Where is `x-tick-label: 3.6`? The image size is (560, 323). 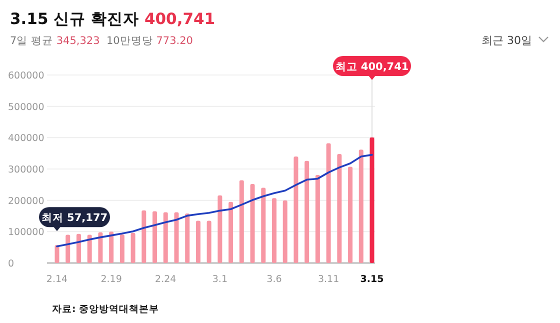
x-tick-label: 3.6 is located at coordinates (274, 279).